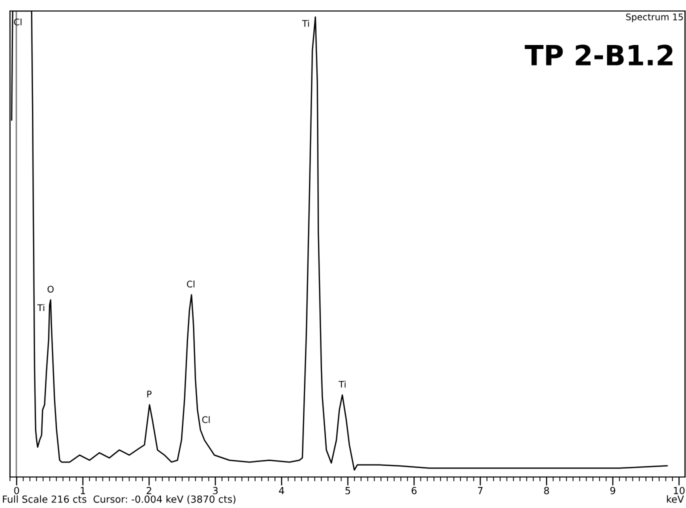  Describe the element at coordinates (546, 490) in the screenshot. I see `x-tick-label: 8` at that location.